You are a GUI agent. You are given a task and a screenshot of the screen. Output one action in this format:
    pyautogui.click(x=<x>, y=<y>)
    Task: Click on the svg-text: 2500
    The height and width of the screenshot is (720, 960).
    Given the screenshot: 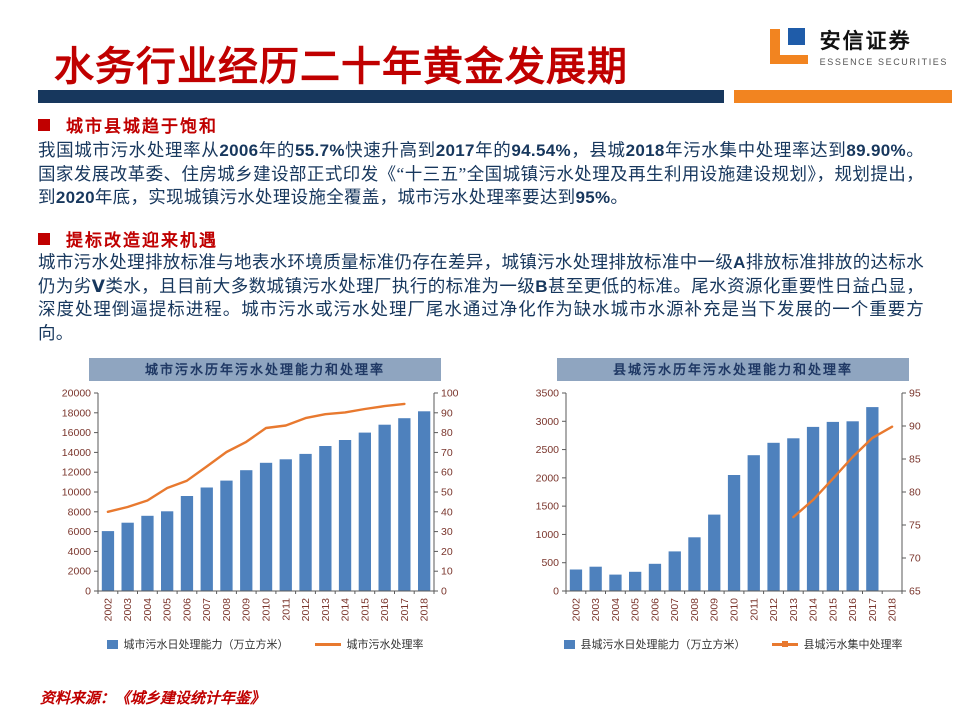 What is the action you would take?
    pyautogui.click(x=548, y=450)
    